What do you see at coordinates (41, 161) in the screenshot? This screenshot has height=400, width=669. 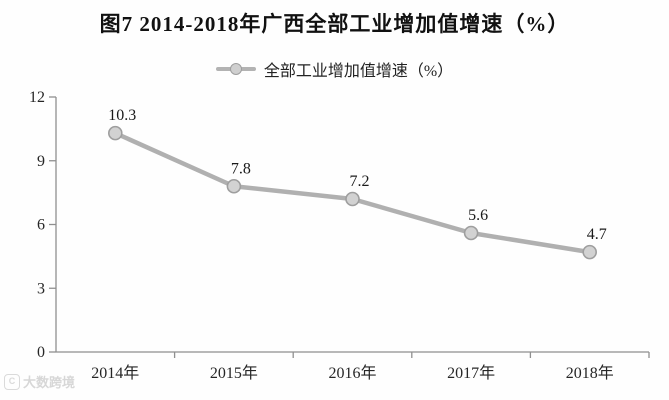 I see `y-axis-tick-label: 9` at bounding box center [41, 161].